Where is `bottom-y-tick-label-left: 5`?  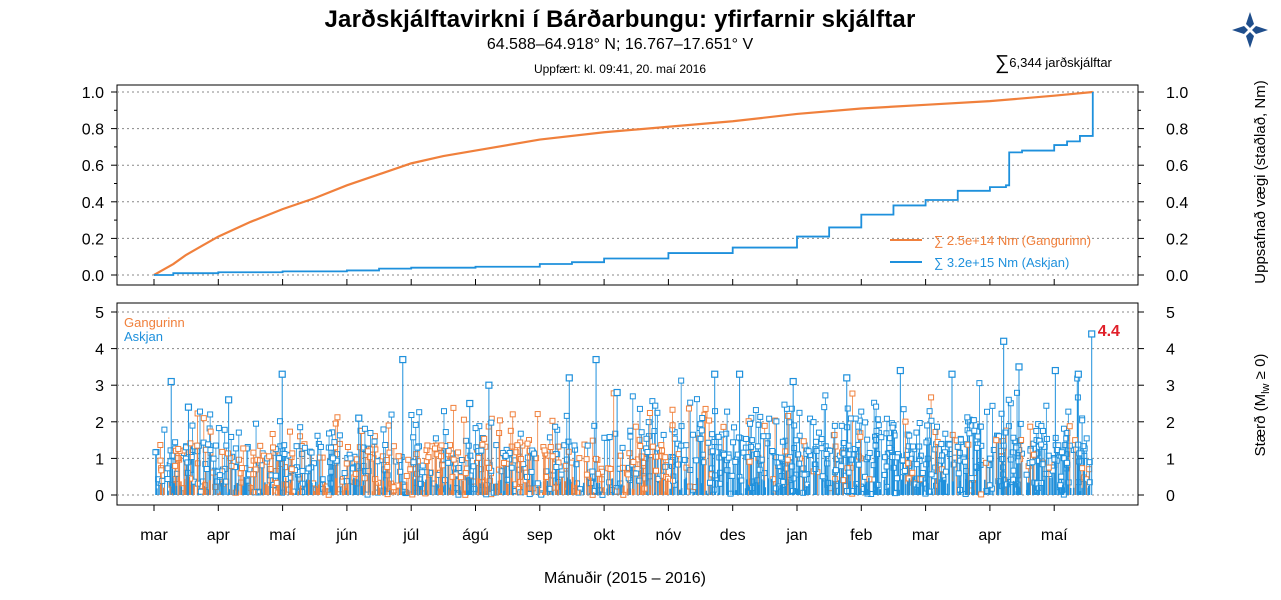
bottom-y-tick-label-left: 5 is located at coordinates (99, 313).